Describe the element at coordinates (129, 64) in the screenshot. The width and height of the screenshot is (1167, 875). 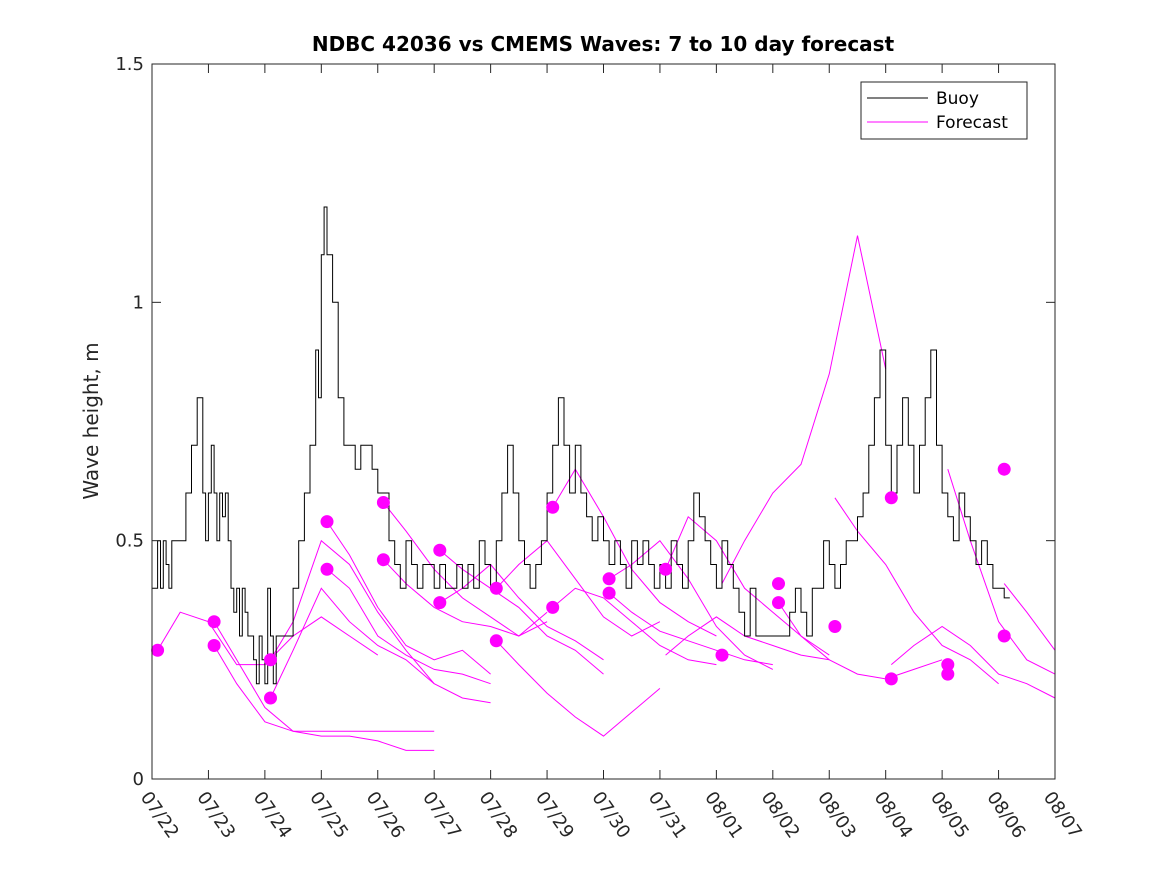
I see `y-tick-label: 1.5` at that location.